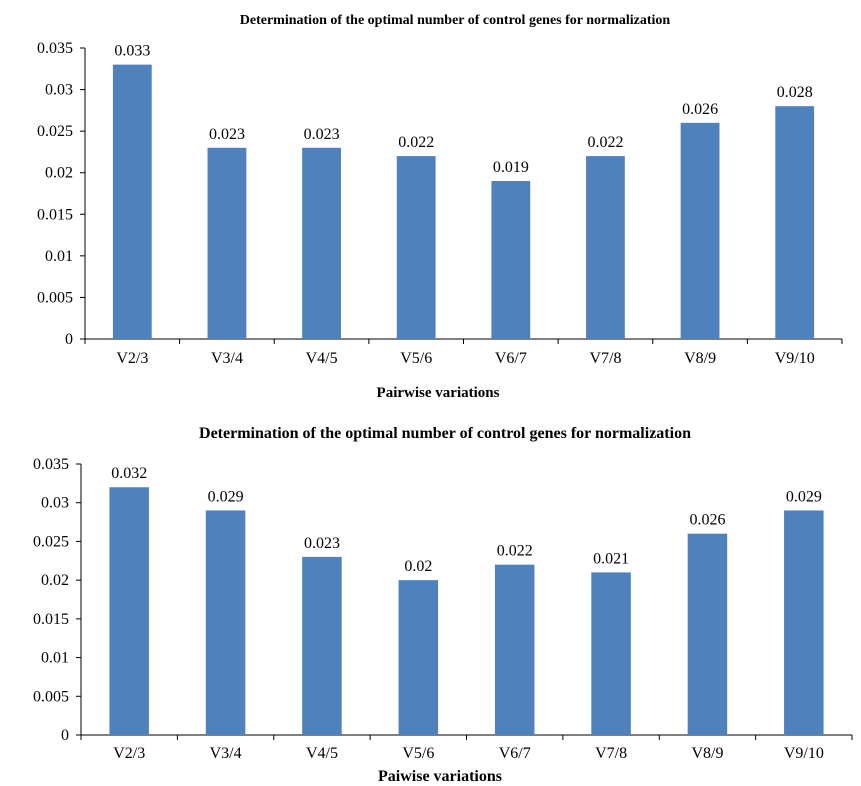  I want to click on x-axis-label: Pairwise variations, so click(438, 392).